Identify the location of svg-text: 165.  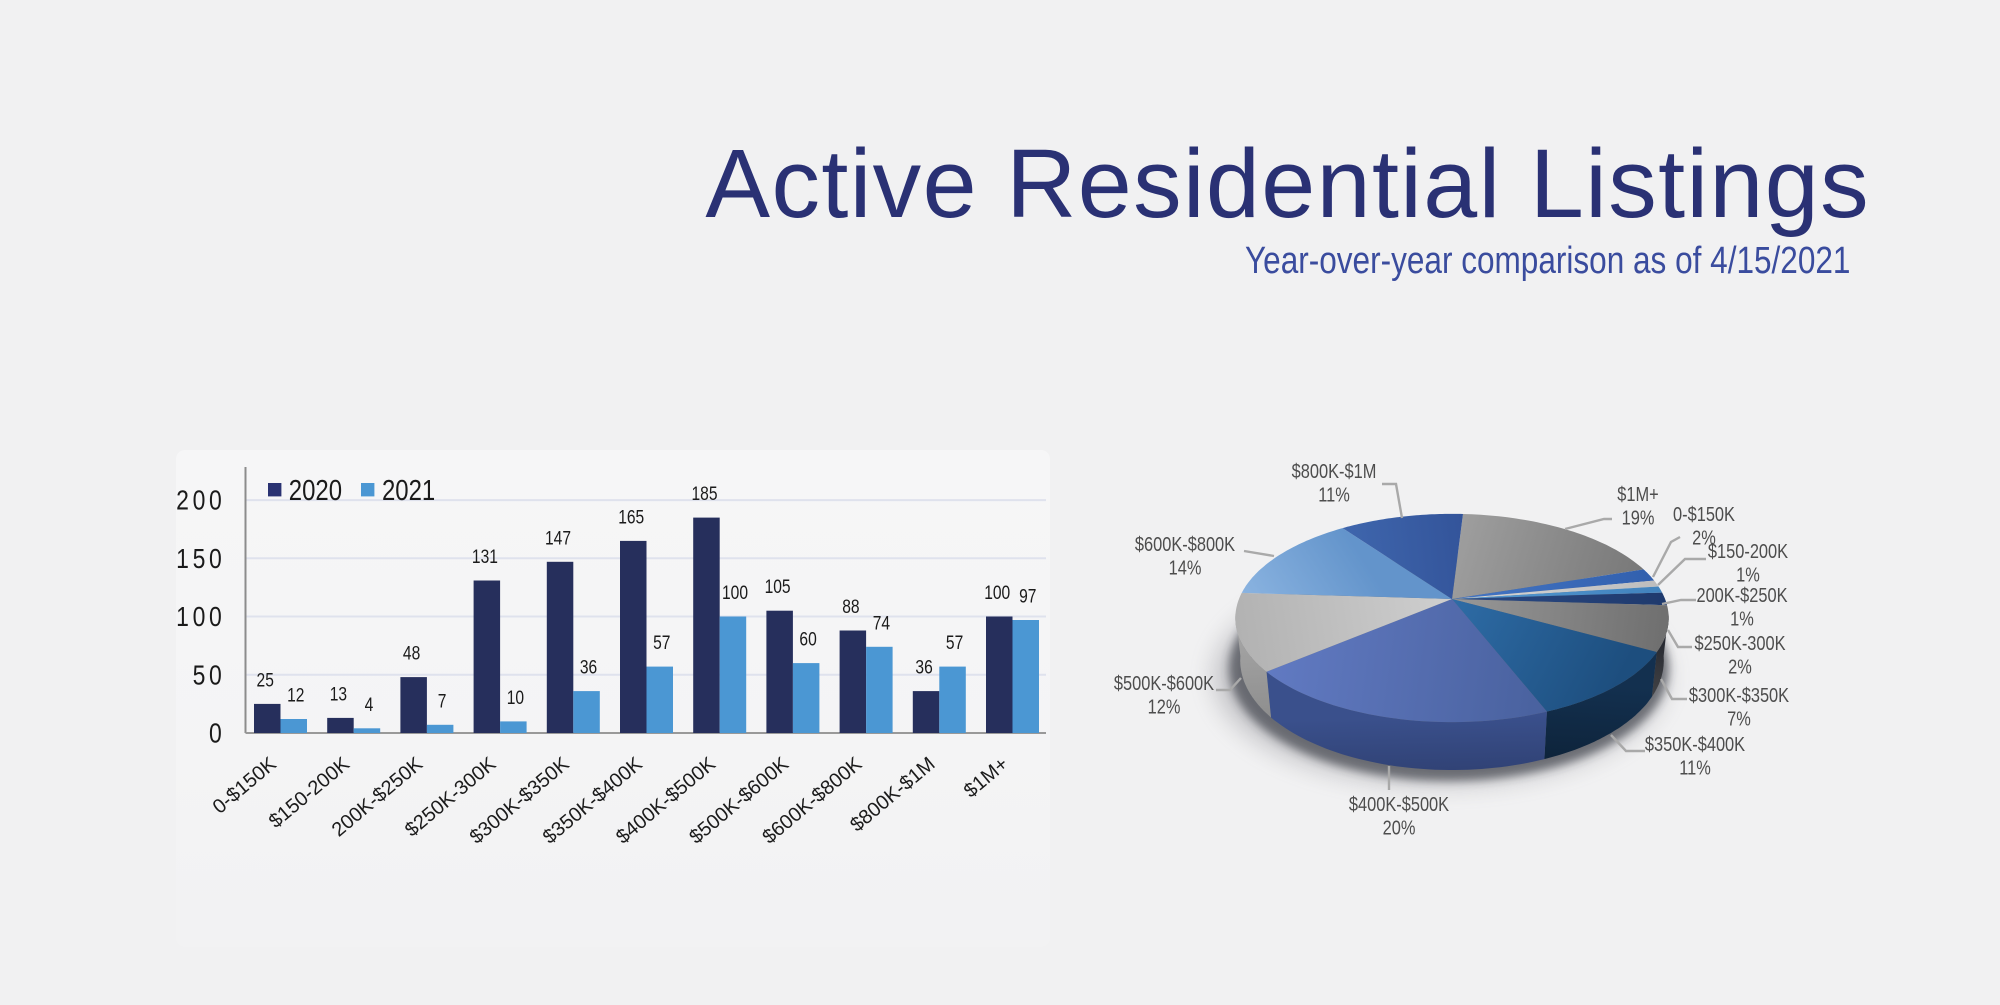
(631, 517).